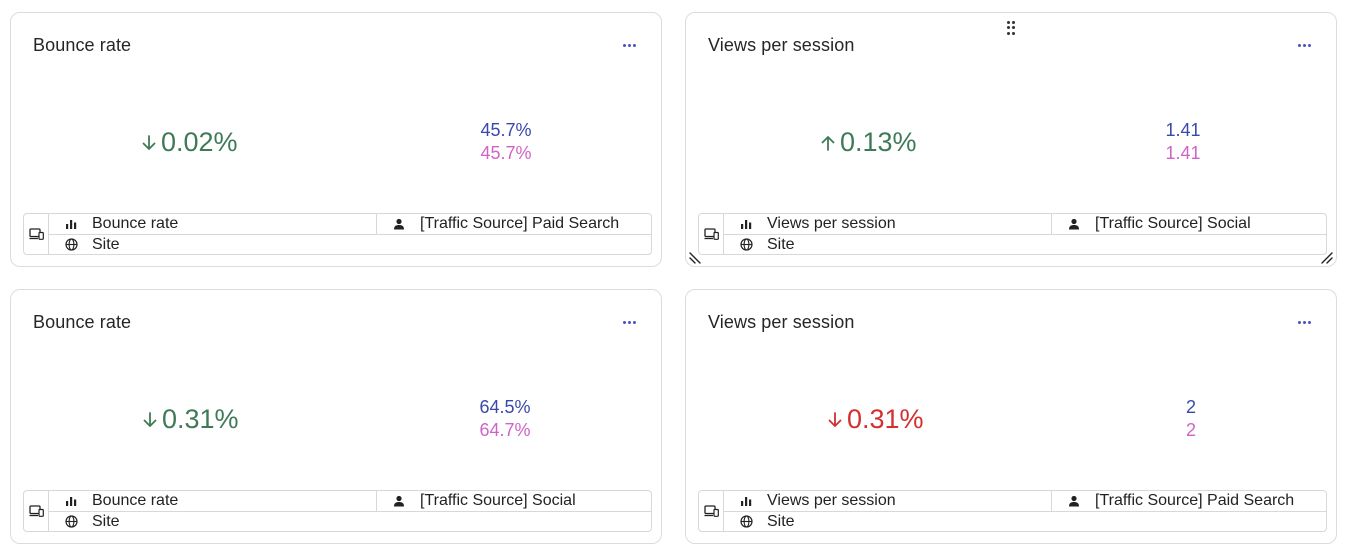  I want to click on change-value: 0.13%, so click(878, 142).